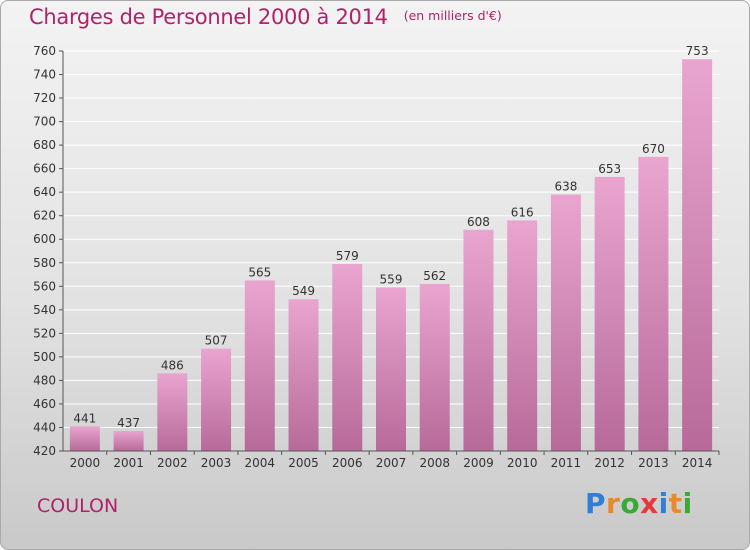 The height and width of the screenshot is (550, 750). What do you see at coordinates (303, 463) in the screenshot?
I see `x-tick-label: 2005` at bounding box center [303, 463].